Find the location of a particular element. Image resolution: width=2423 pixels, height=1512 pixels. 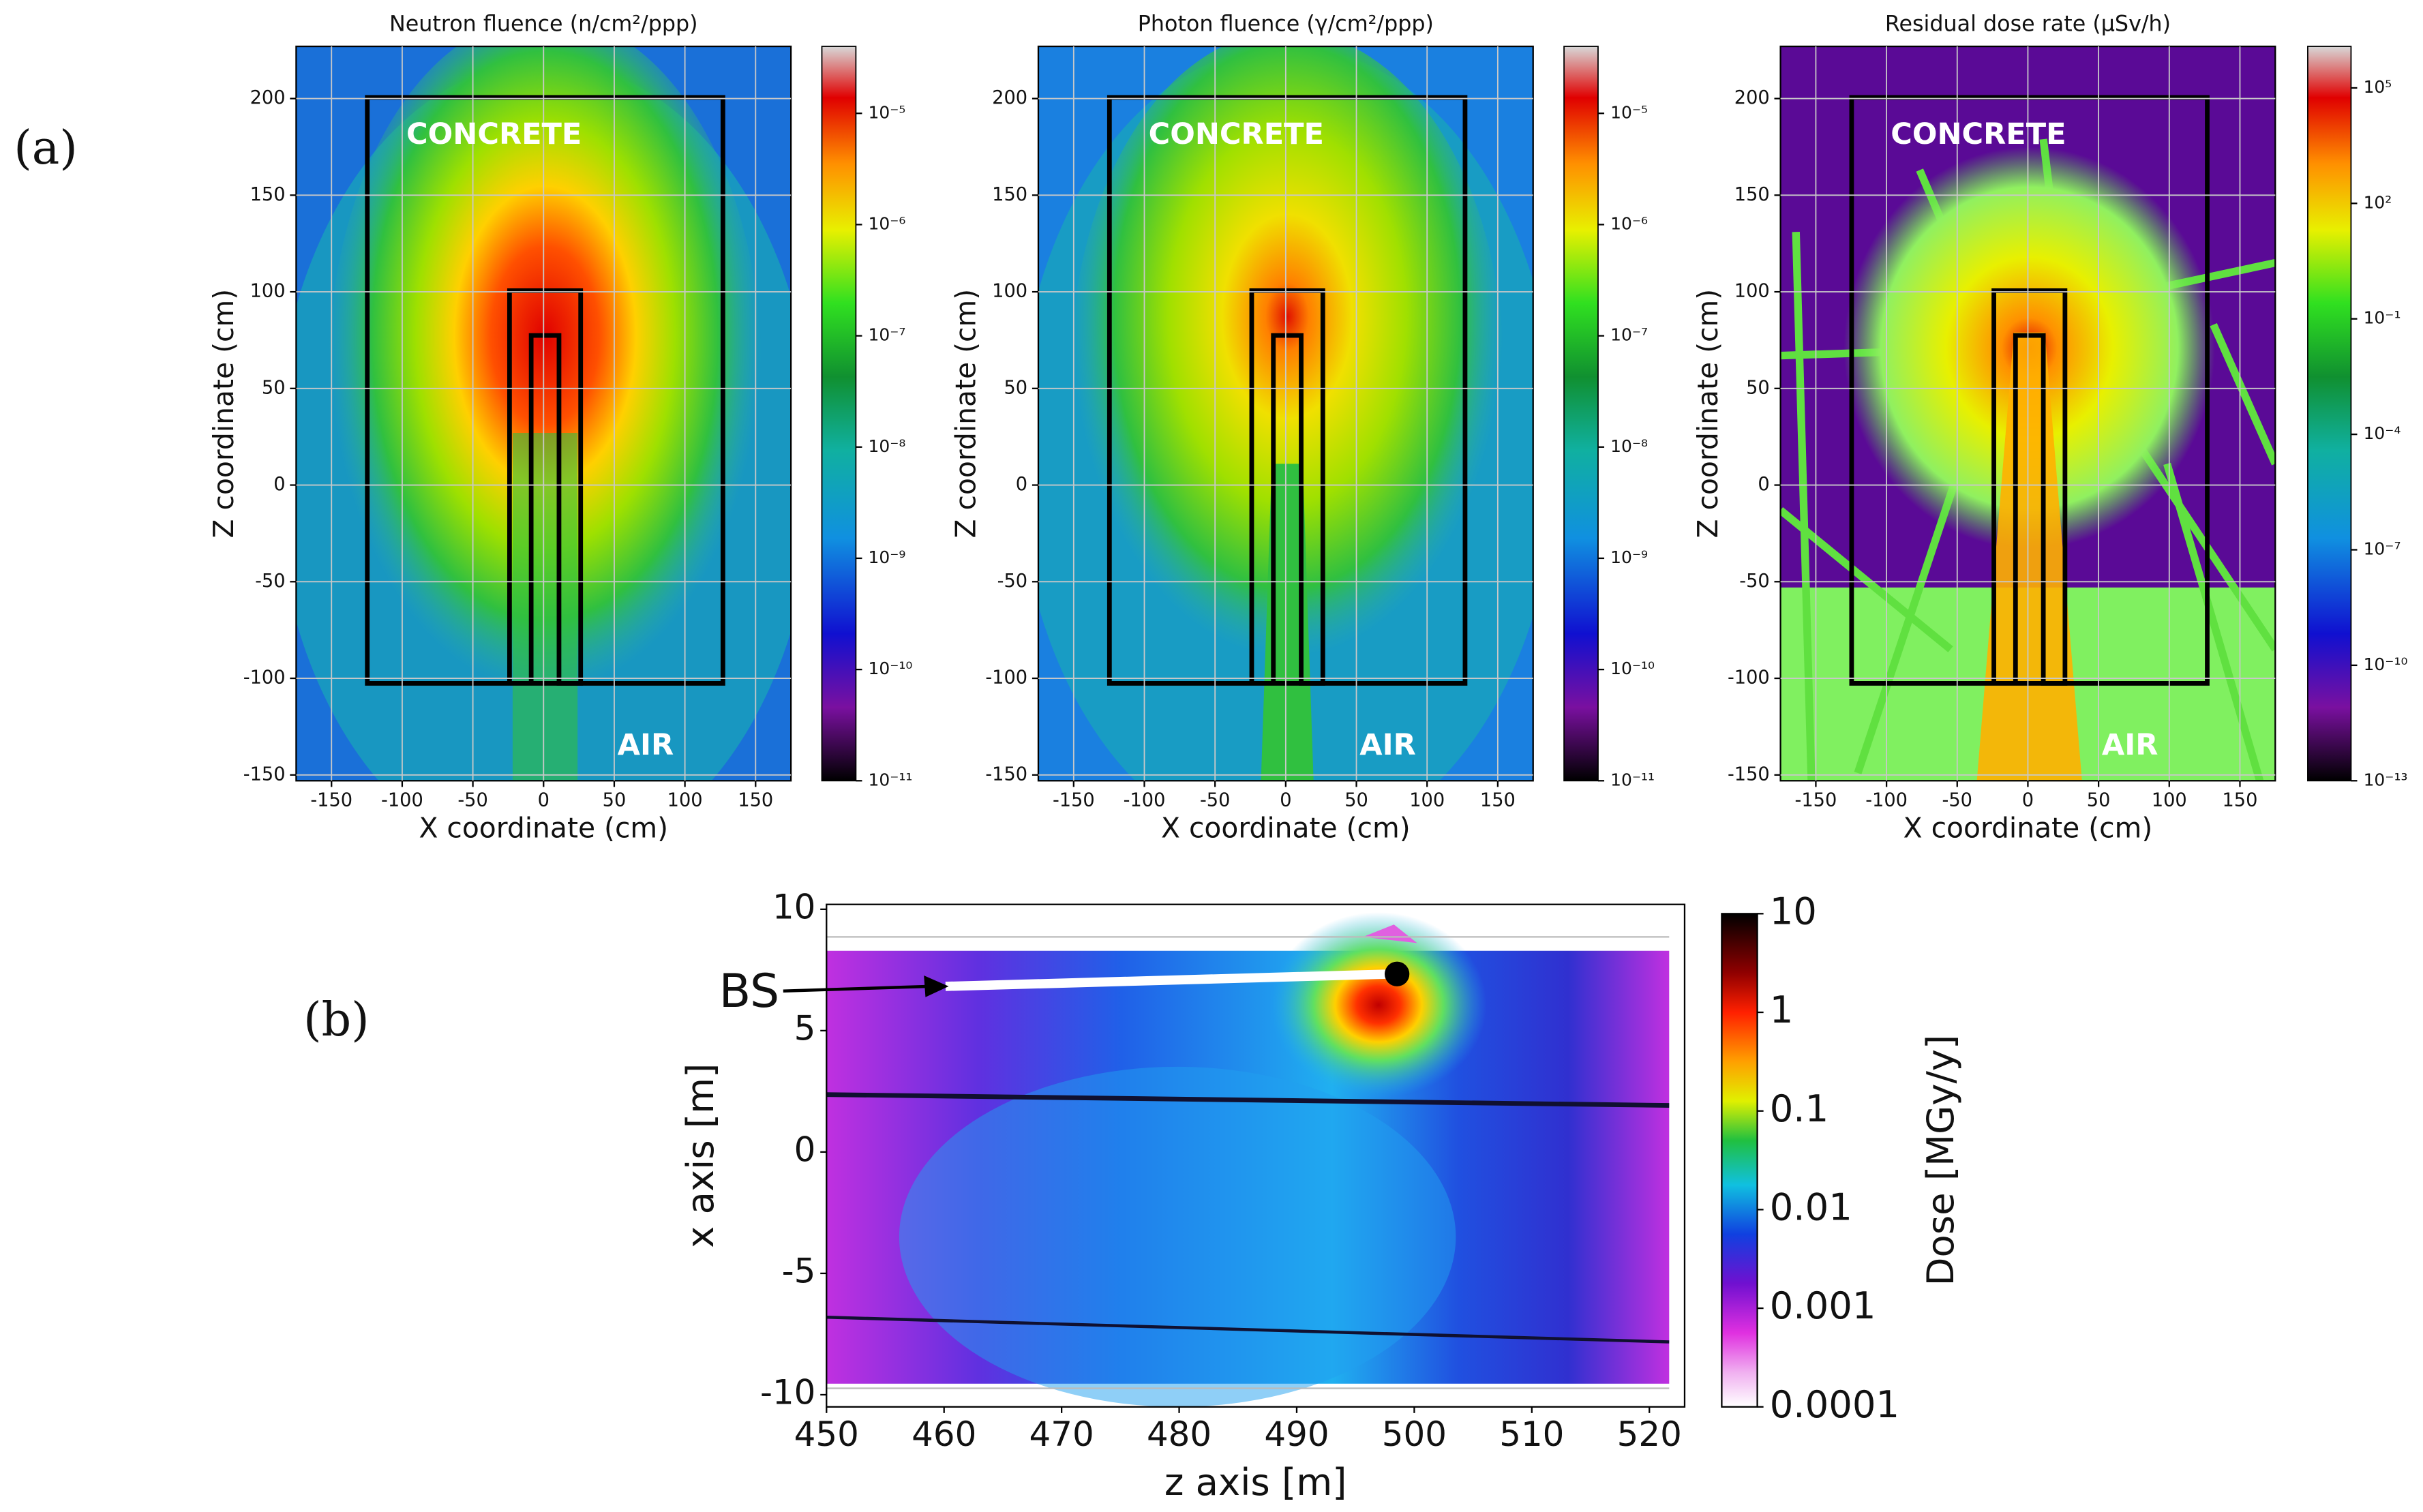

colorbar-tick-label: 10² is located at coordinates (2378, 202).